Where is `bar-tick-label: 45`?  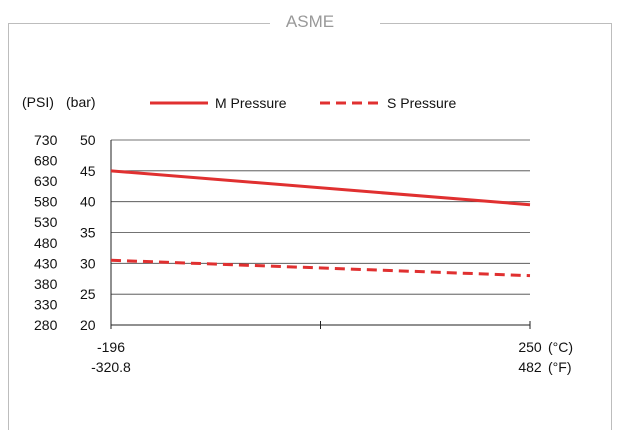
bar-tick-label: 45 is located at coordinates (88, 171).